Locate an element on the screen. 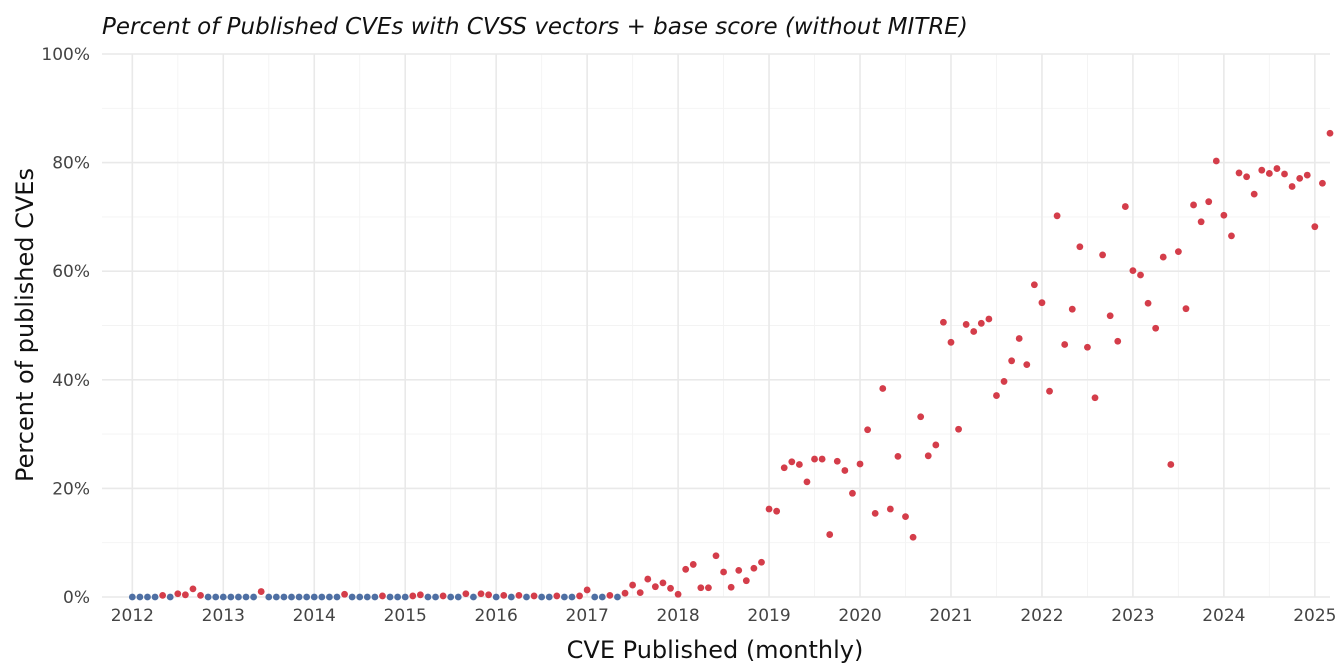 The width and height of the screenshot is (1344, 672). x-tick-label: 2018 is located at coordinates (677, 616).